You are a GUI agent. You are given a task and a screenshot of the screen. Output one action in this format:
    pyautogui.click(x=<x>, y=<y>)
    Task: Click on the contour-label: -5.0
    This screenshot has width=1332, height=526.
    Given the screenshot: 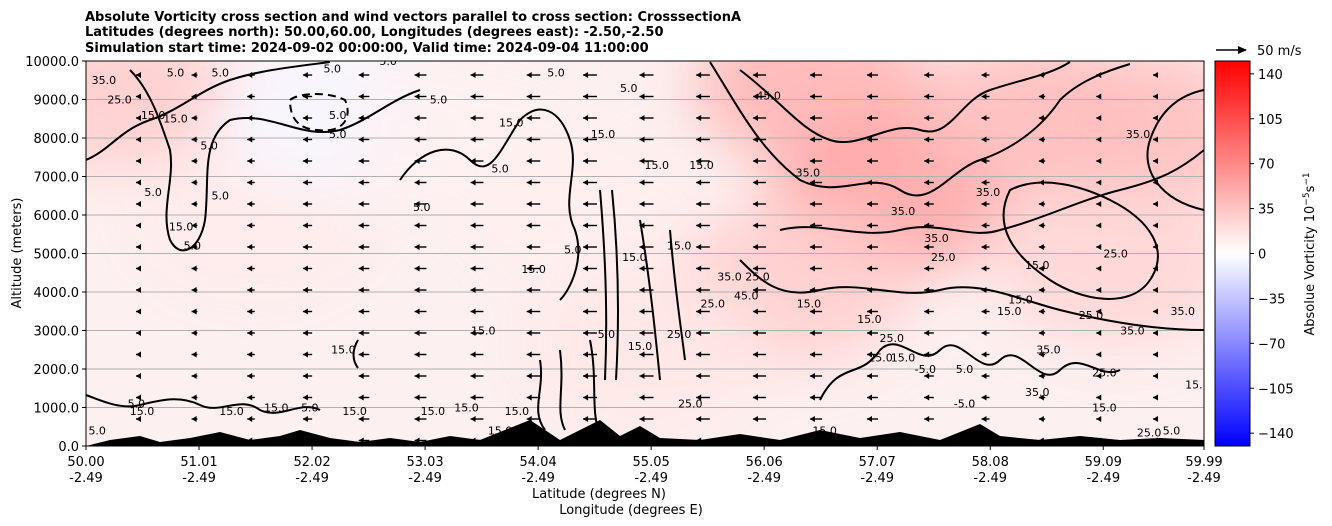 What is the action you would take?
    pyautogui.click(x=964, y=404)
    